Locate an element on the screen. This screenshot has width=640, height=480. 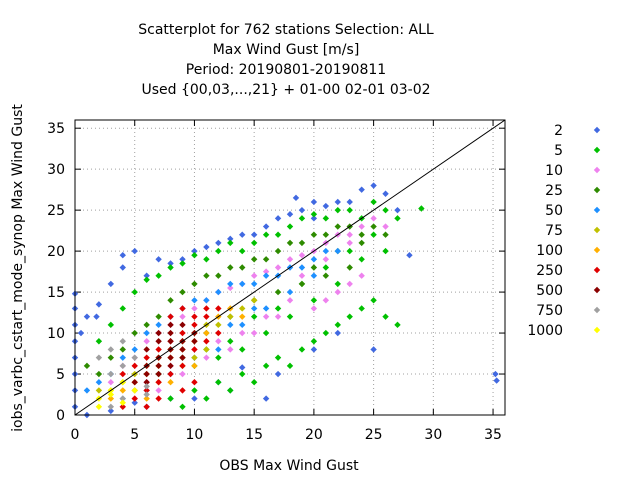
legend-label: 5 is located at coordinates (558, 151).